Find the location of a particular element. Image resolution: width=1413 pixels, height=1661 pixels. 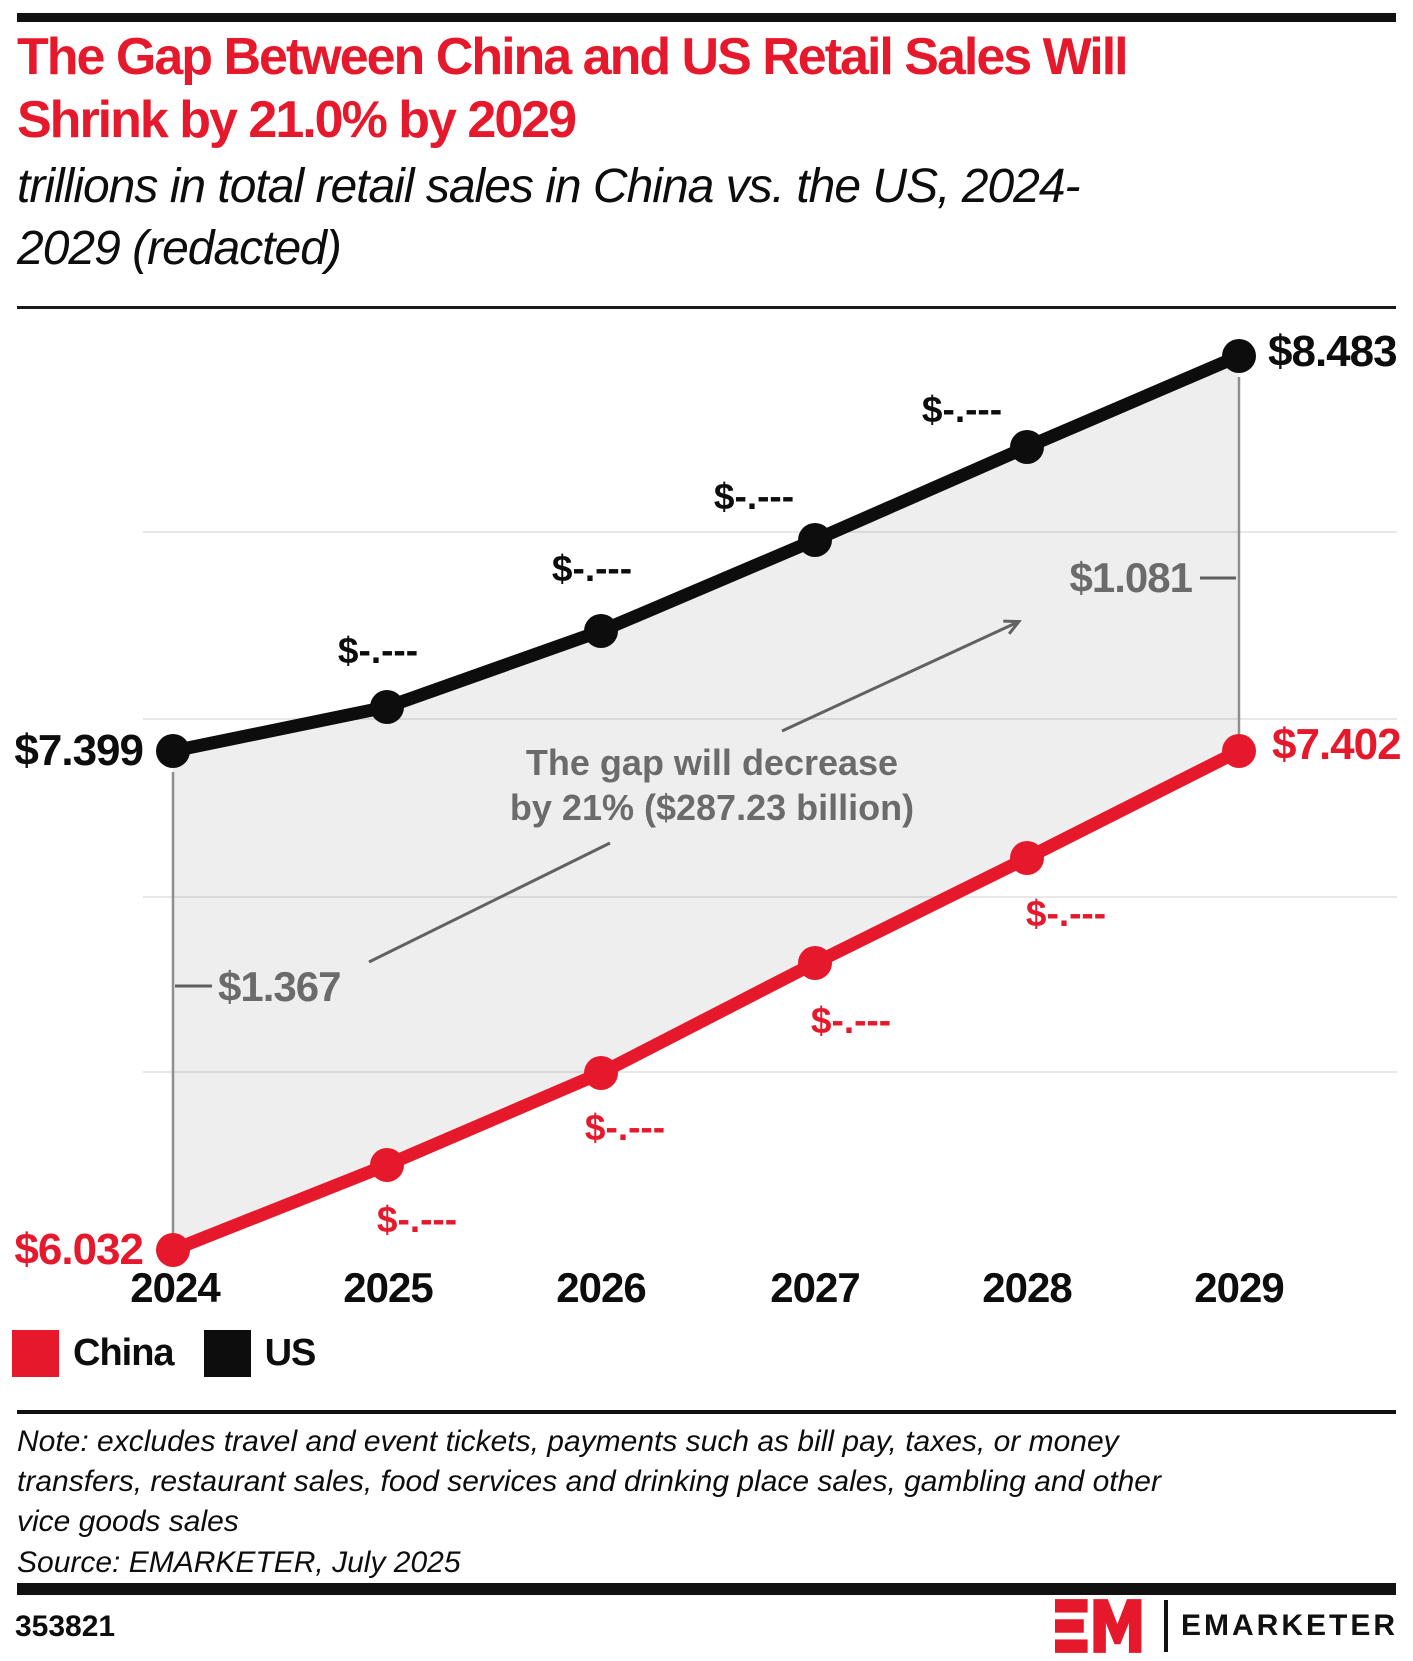

x-axis-label-2024: 2024 is located at coordinates (175, 1287).